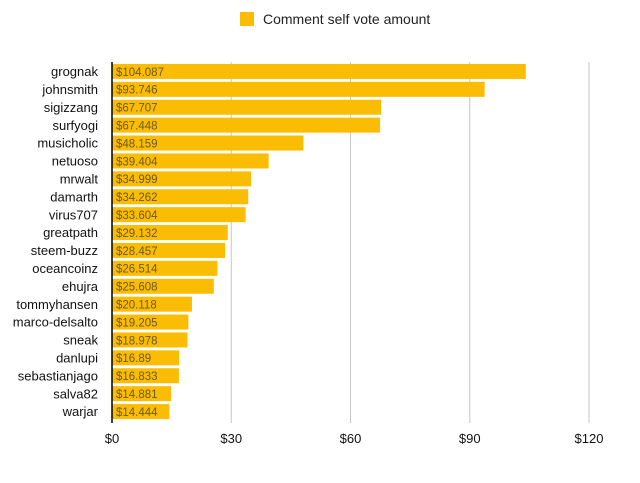 The height and width of the screenshot is (483, 640). Describe the element at coordinates (73, 214) in the screenshot. I see `category-label-virus707: virus707` at that location.